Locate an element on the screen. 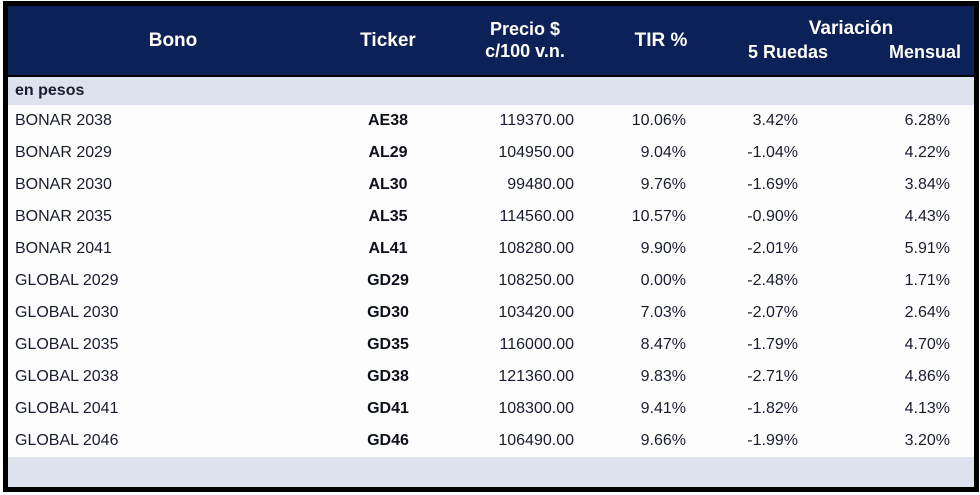 The height and width of the screenshot is (495, 980). bond-var-5ruedas-cell: -1.69% is located at coordinates (772, 184).